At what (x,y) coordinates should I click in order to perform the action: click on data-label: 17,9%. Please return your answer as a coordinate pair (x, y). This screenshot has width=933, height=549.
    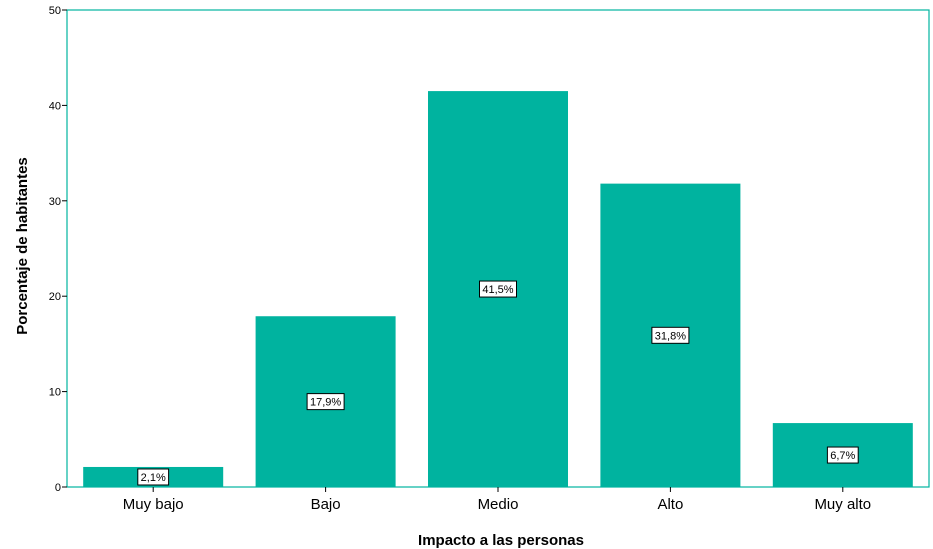
    Looking at the image, I should click on (325, 402).